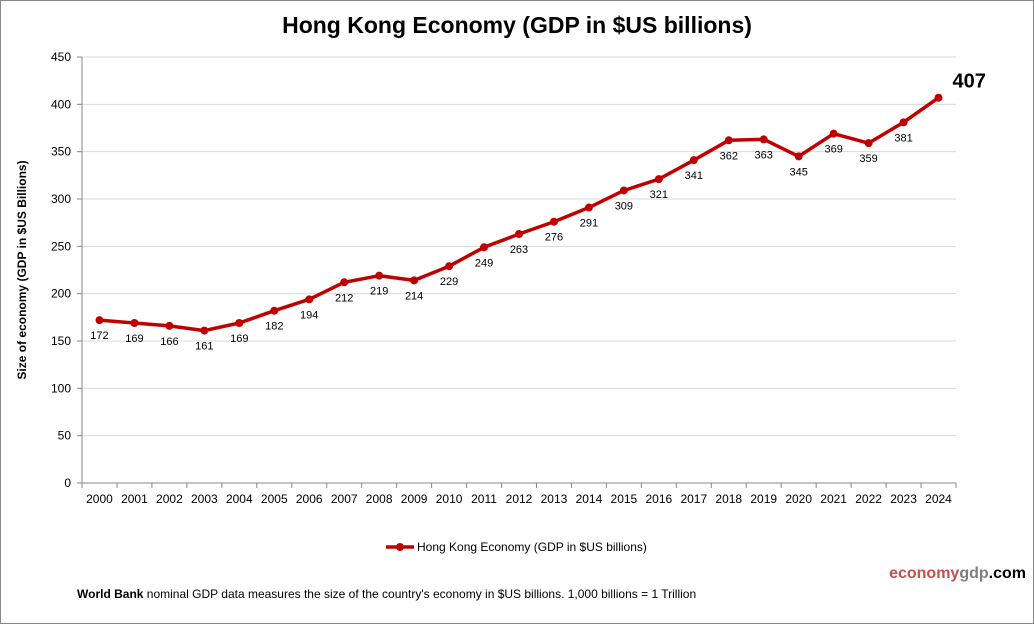 The width and height of the screenshot is (1034, 624). What do you see at coordinates (379, 292) in the screenshot?
I see `data-label: 219` at bounding box center [379, 292].